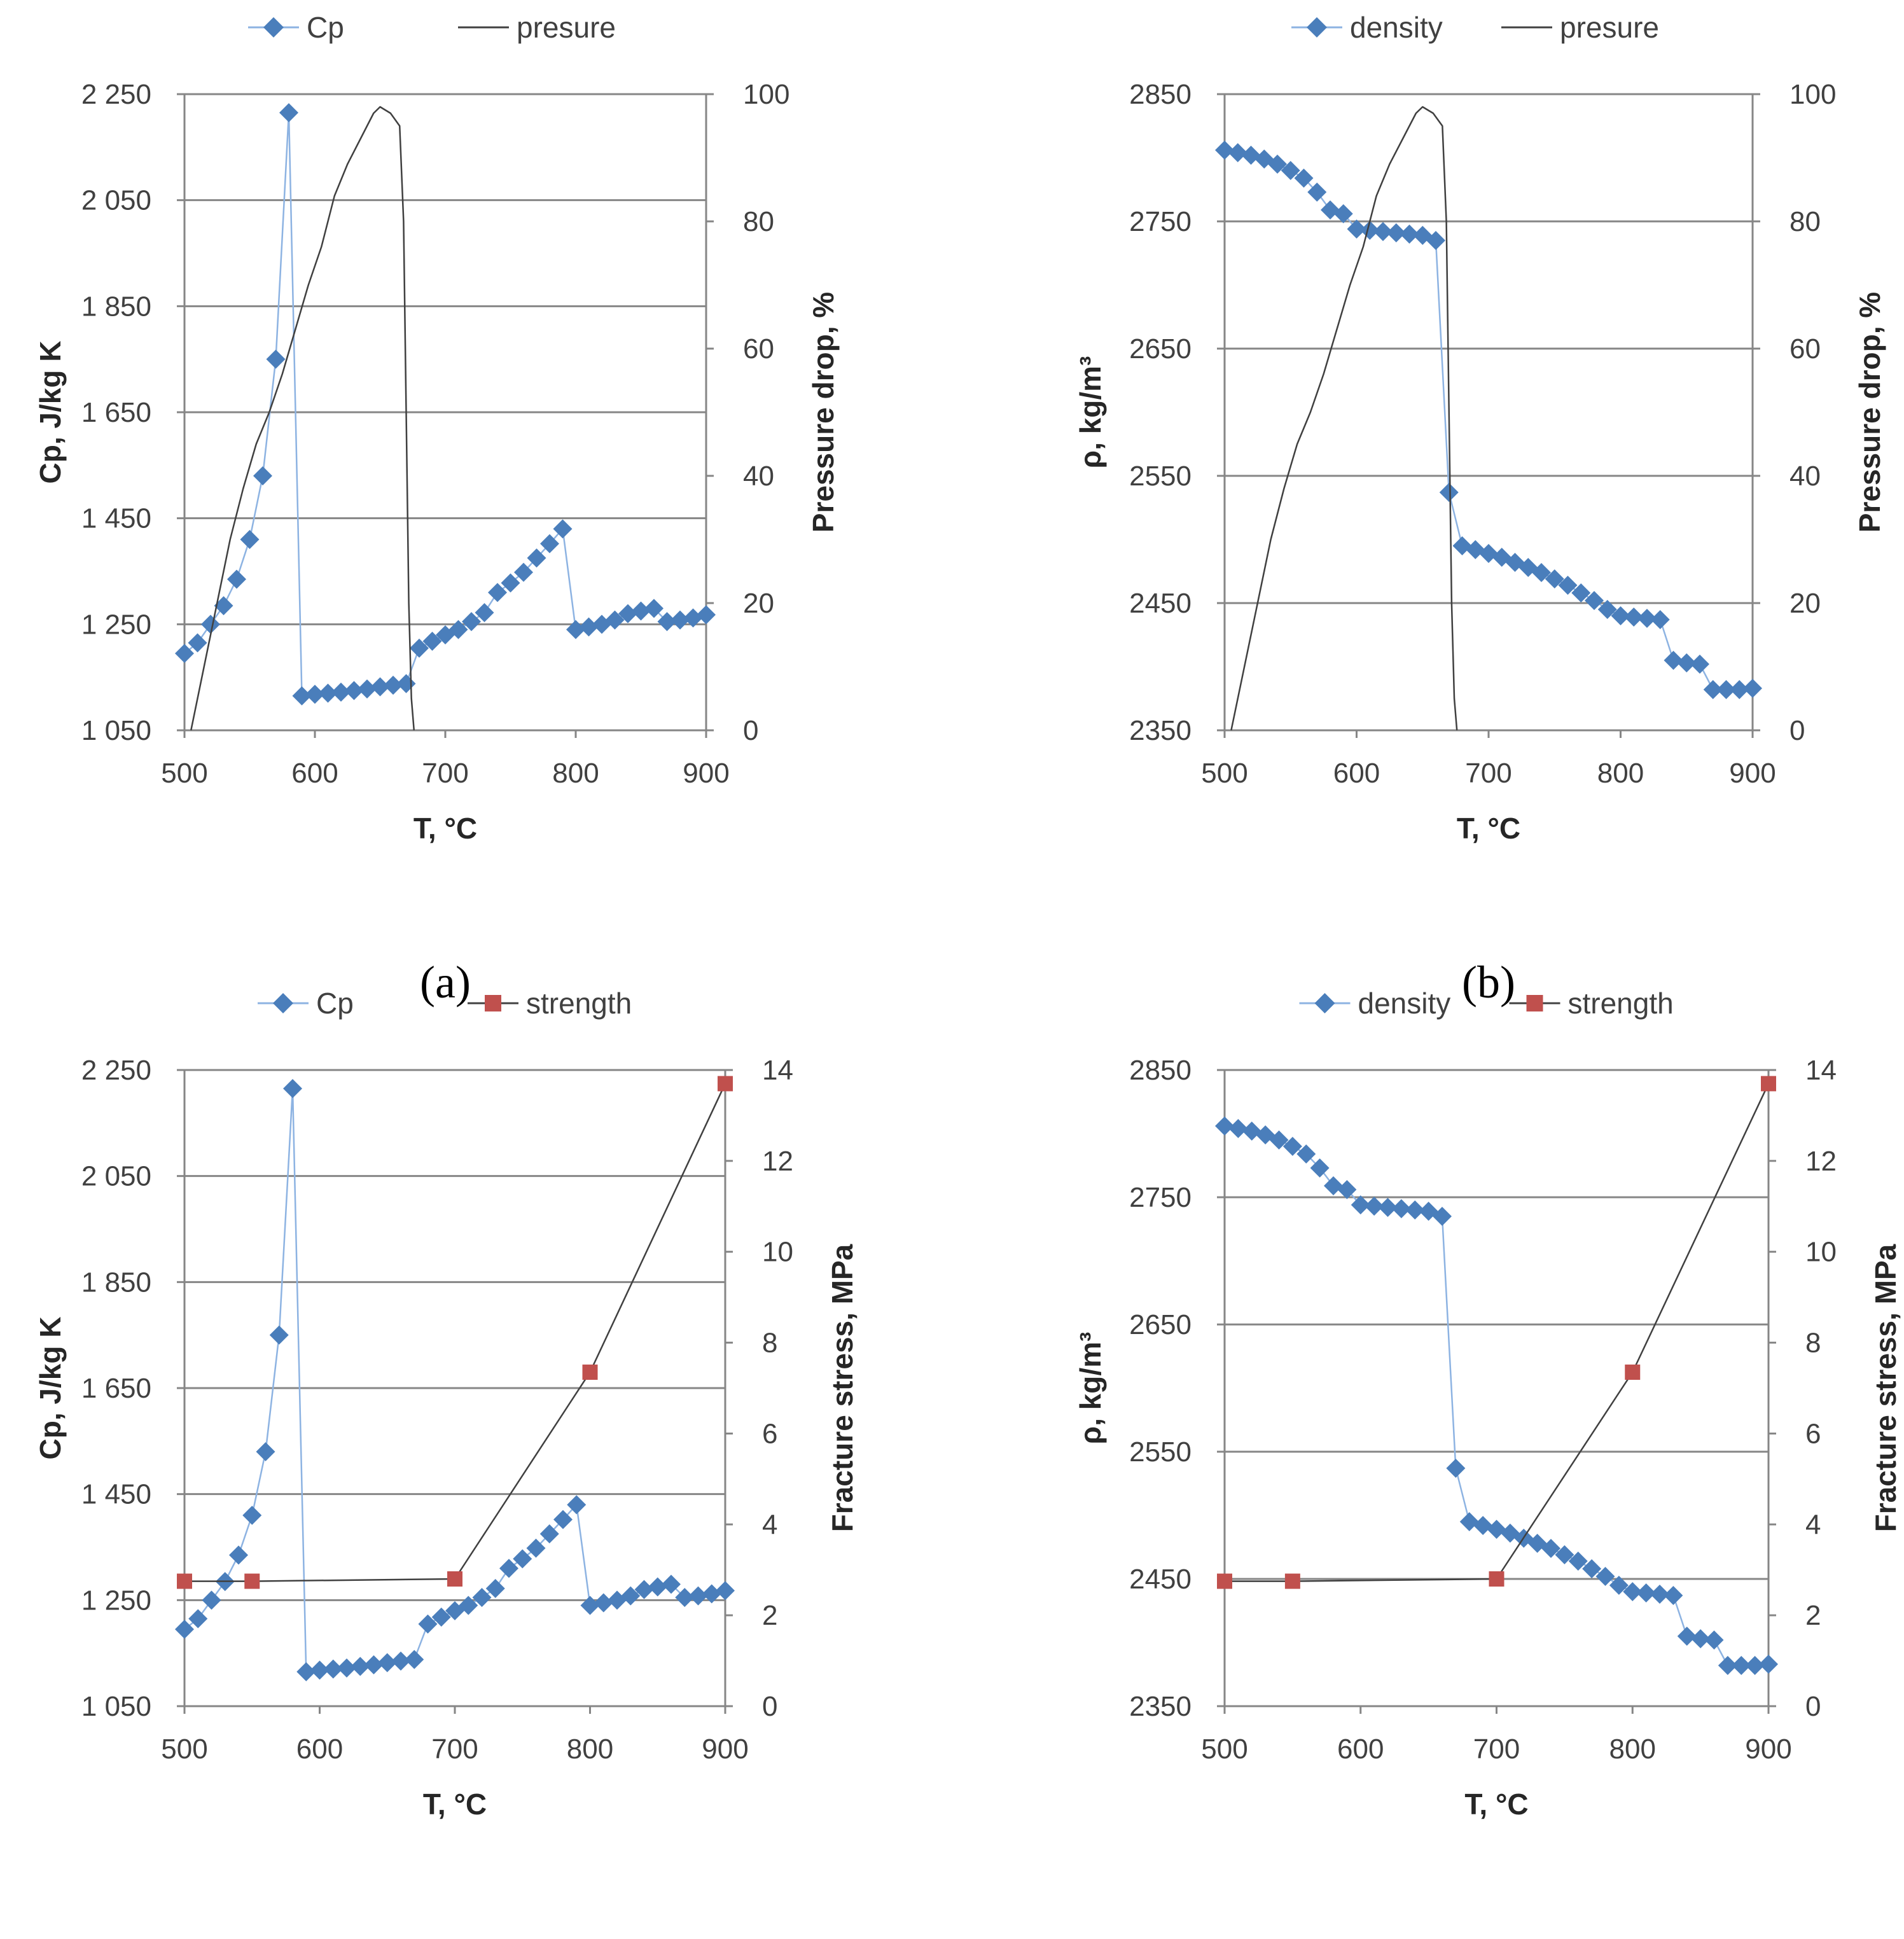 The width and height of the screenshot is (1904, 1939). I want to click on presure-line, so click(1344, 418).